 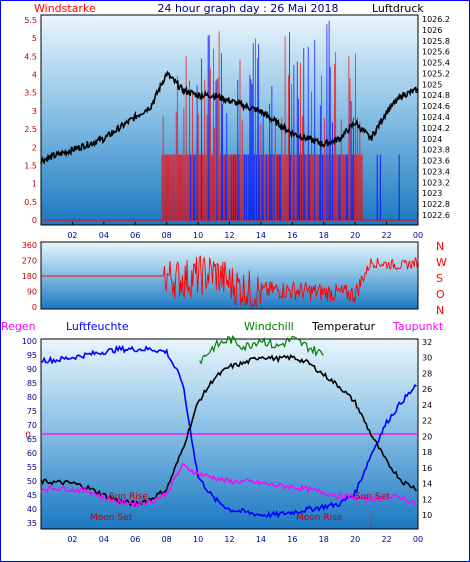 What do you see at coordinates (436, 204) in the screenshot?
I see `pressure-tick-label: 1022.8` at bounding box center [436, 204].